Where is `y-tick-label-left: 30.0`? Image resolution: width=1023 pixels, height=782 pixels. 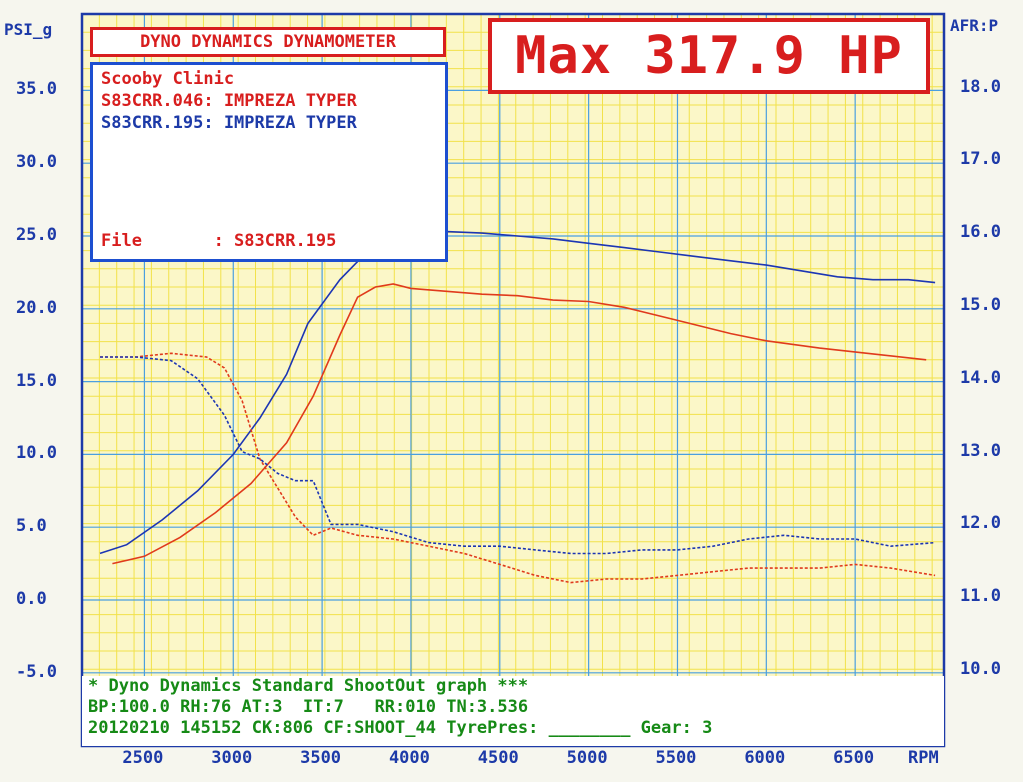 y-tick-label-left: 30.0 is located at coordinates (36, 162).